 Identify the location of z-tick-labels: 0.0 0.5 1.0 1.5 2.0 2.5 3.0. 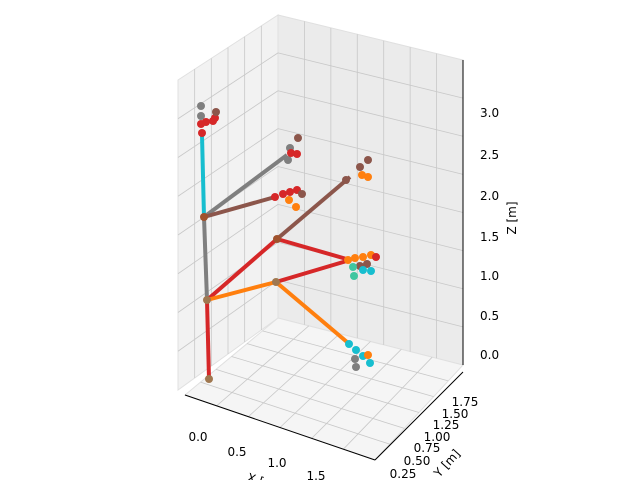
(489, 234).